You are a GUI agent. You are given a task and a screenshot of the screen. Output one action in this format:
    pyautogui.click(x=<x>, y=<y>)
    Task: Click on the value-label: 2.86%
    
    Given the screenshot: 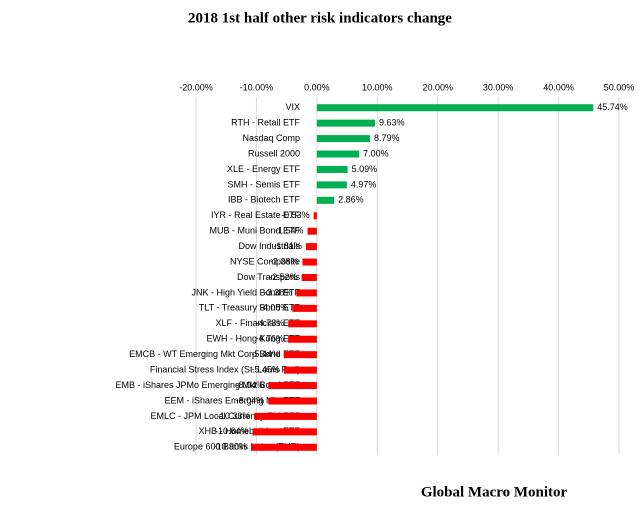 What is the action you would take?
    pyautogui.click(x=351, y=200)
    